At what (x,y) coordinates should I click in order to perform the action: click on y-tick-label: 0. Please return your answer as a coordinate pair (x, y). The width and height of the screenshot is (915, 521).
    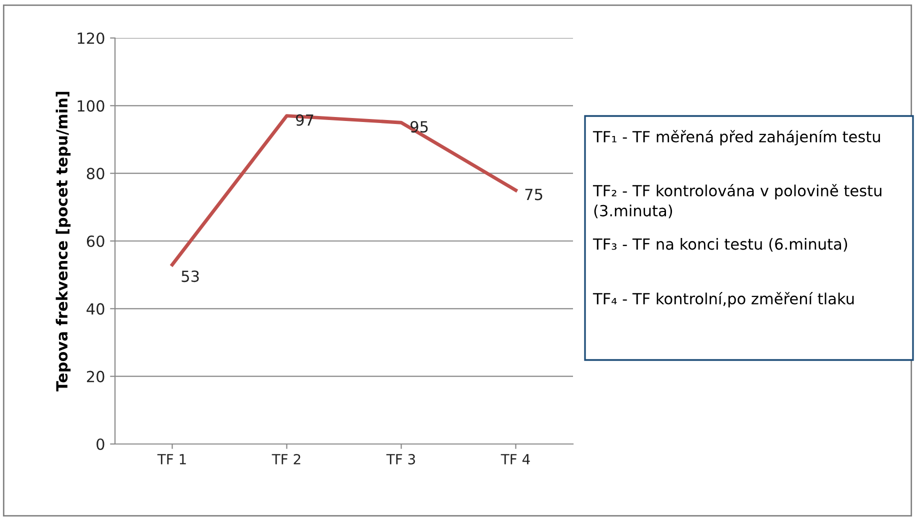
    Looking at the image, I should click on (100, 444).